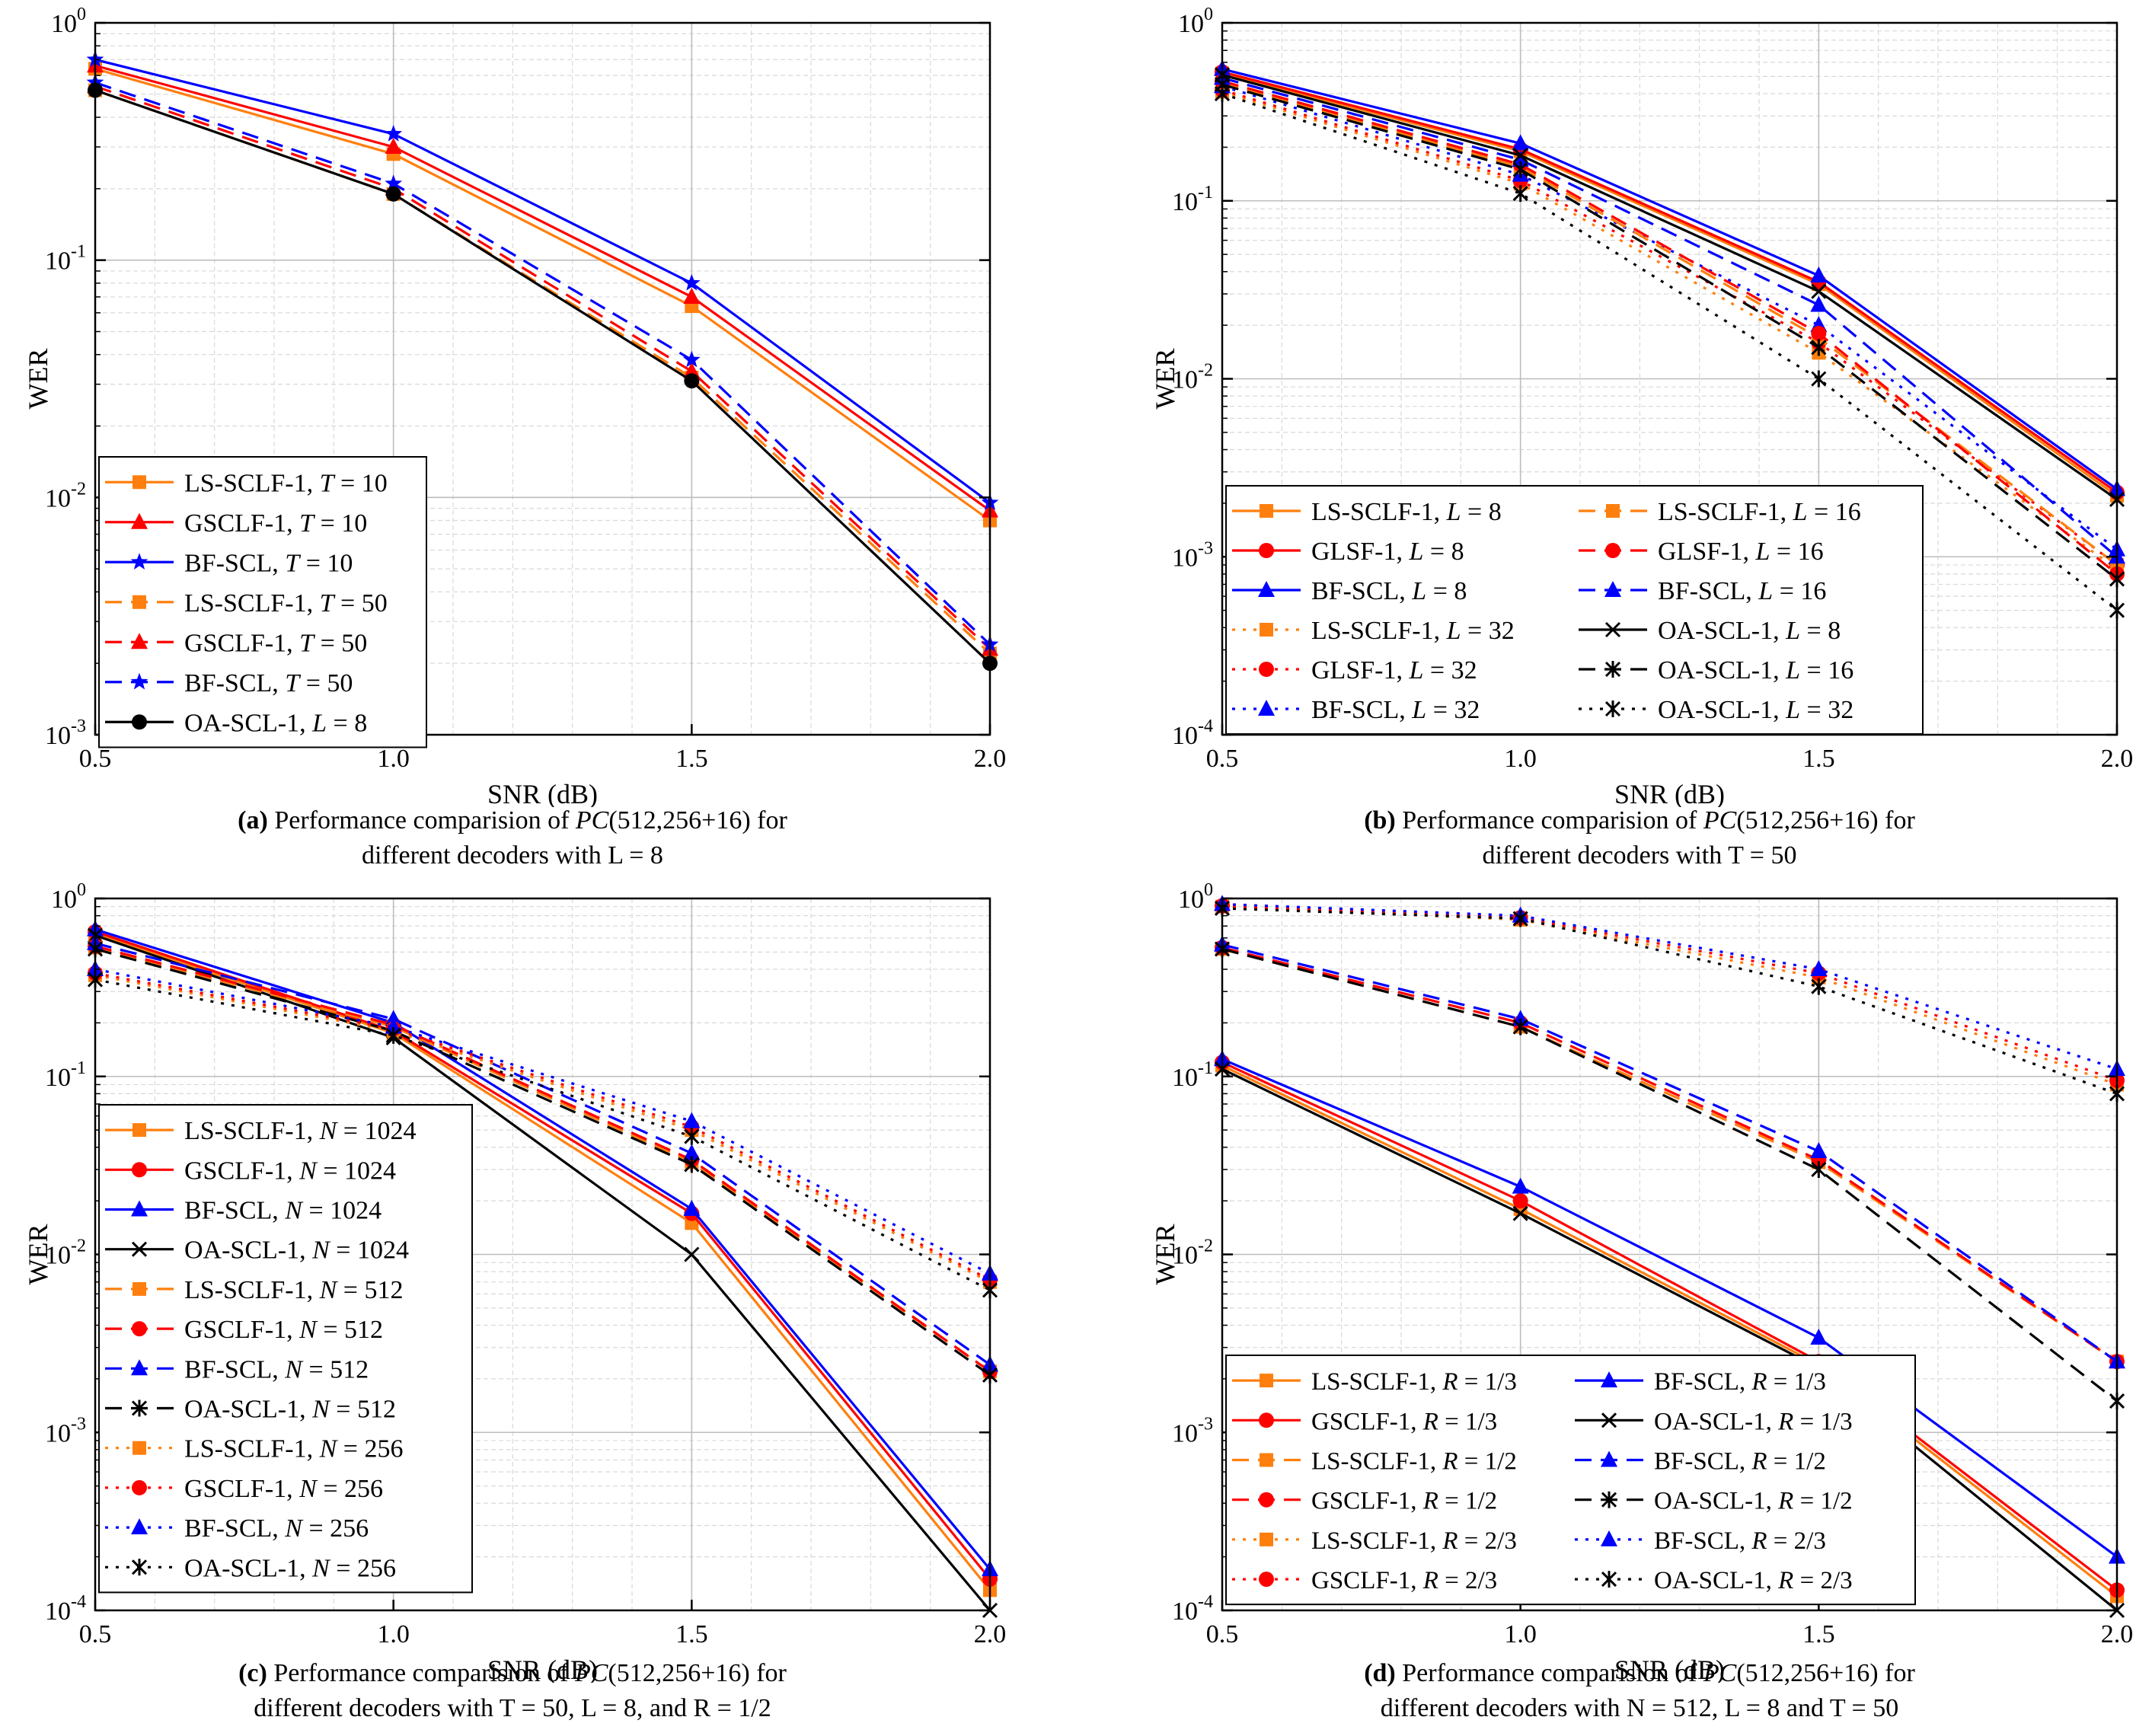 Image resolution: width=2152 pixels, height=1736 pixels. Describe the element at coordinates (65, 259) in the screenshot. I see `y-tick-label: 10⁻¹` at that location.